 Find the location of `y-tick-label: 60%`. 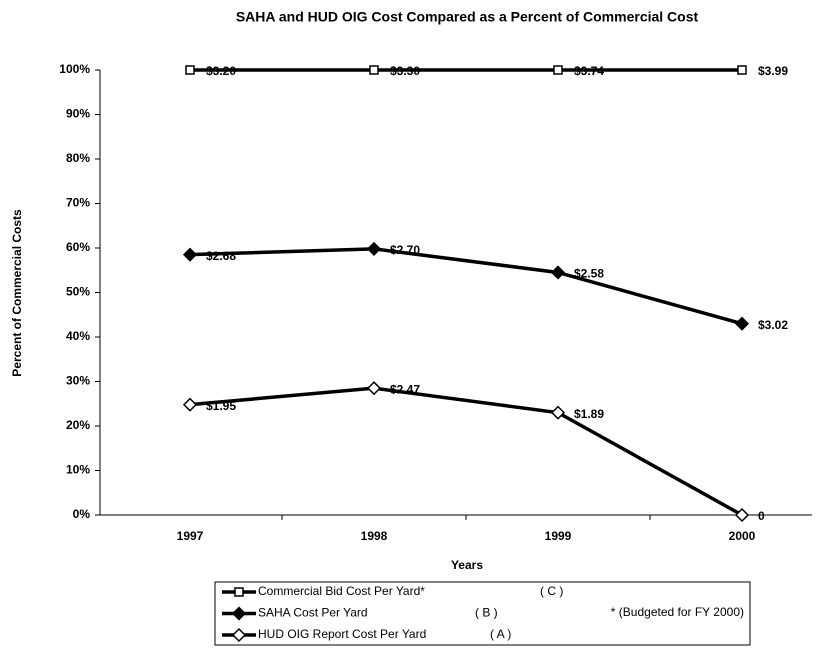

y-tick-label: 60% is located at coordinates (78, 247).